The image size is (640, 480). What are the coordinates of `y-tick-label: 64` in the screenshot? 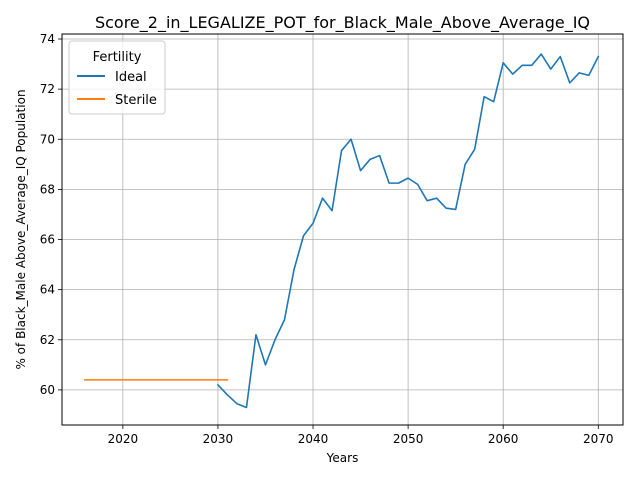 It's located at (47, 290).